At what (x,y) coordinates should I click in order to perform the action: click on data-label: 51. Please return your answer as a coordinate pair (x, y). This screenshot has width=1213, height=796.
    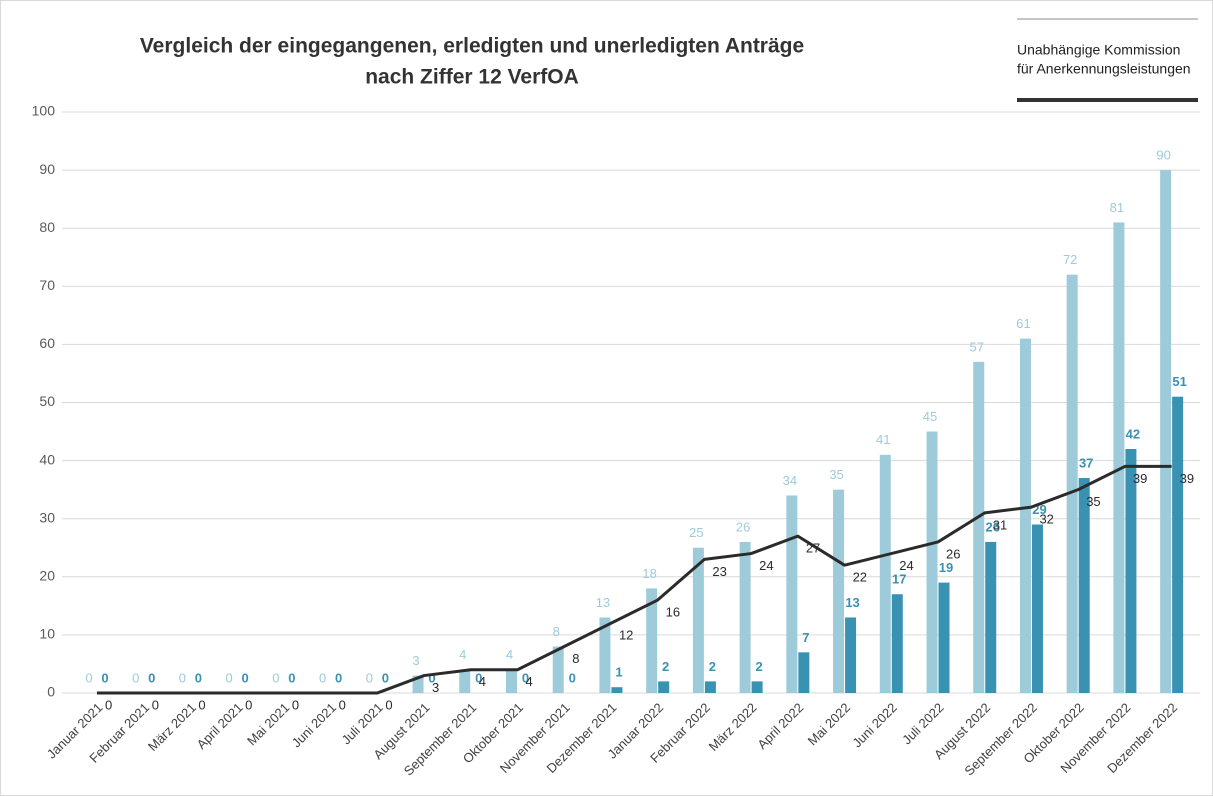
    Looking at the image, I should click on (1179, 381).